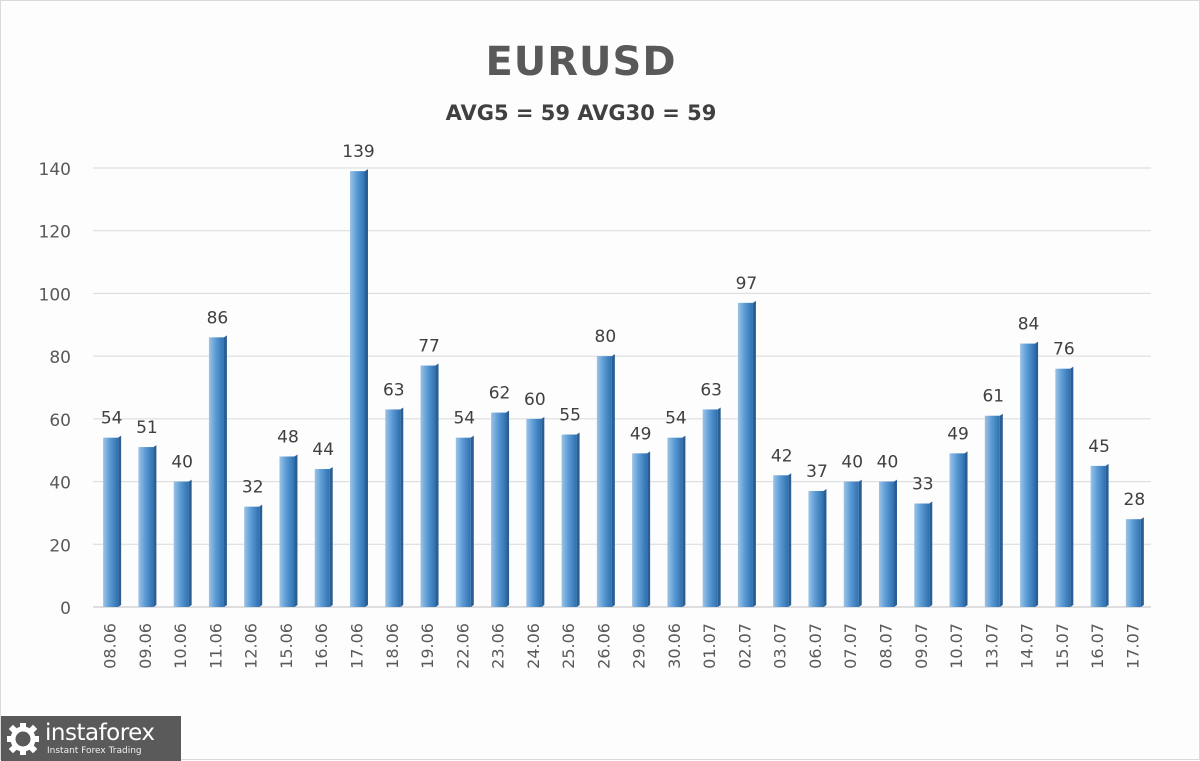  What do you see at coordinates (180, 646) in the screenshot?
I see `x-tick-label: 10.06` at bounding box center [180, 646].